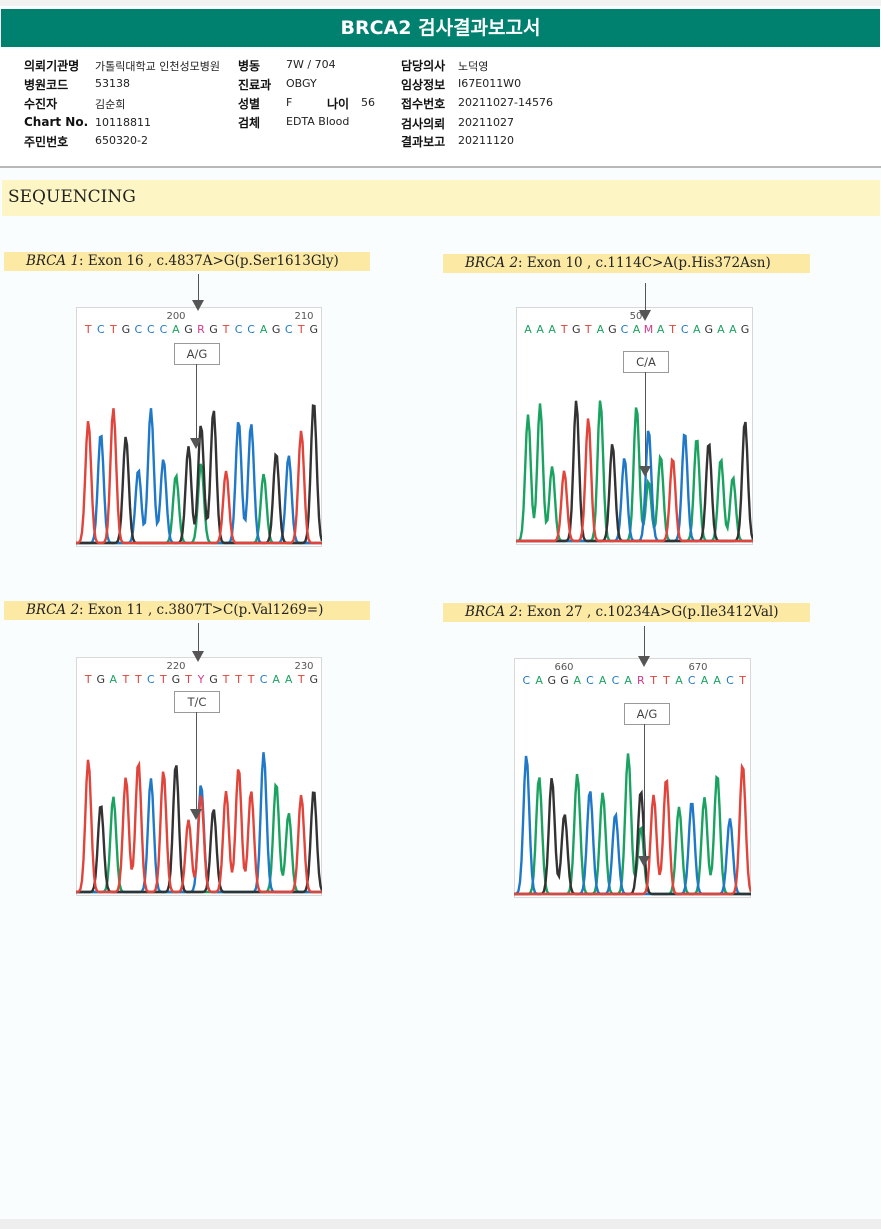  What do you see at coordinates (649, 329) in the screenshot?
I see `base-call: M` at bounding box center [649, 329].